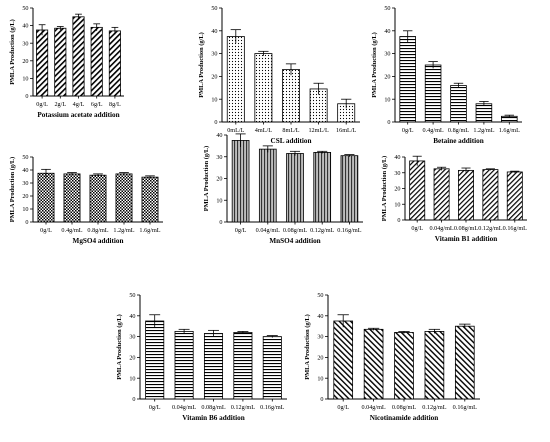 This screenshot has height=442, width=550. I want to click on x-tick-label: 2g/L, so click(60, 104).